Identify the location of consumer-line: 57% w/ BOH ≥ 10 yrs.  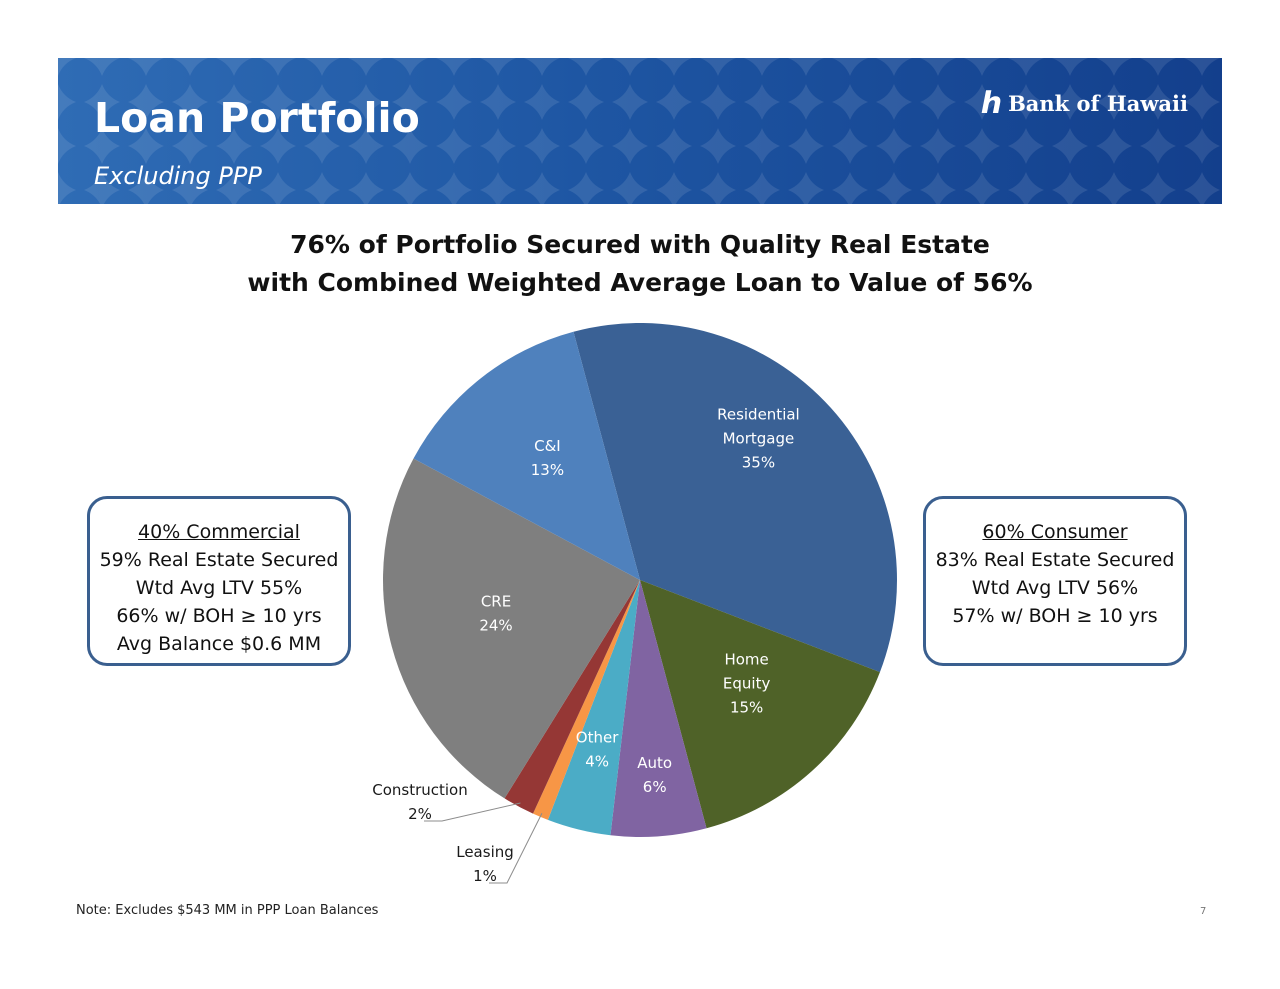
(1055, 616).